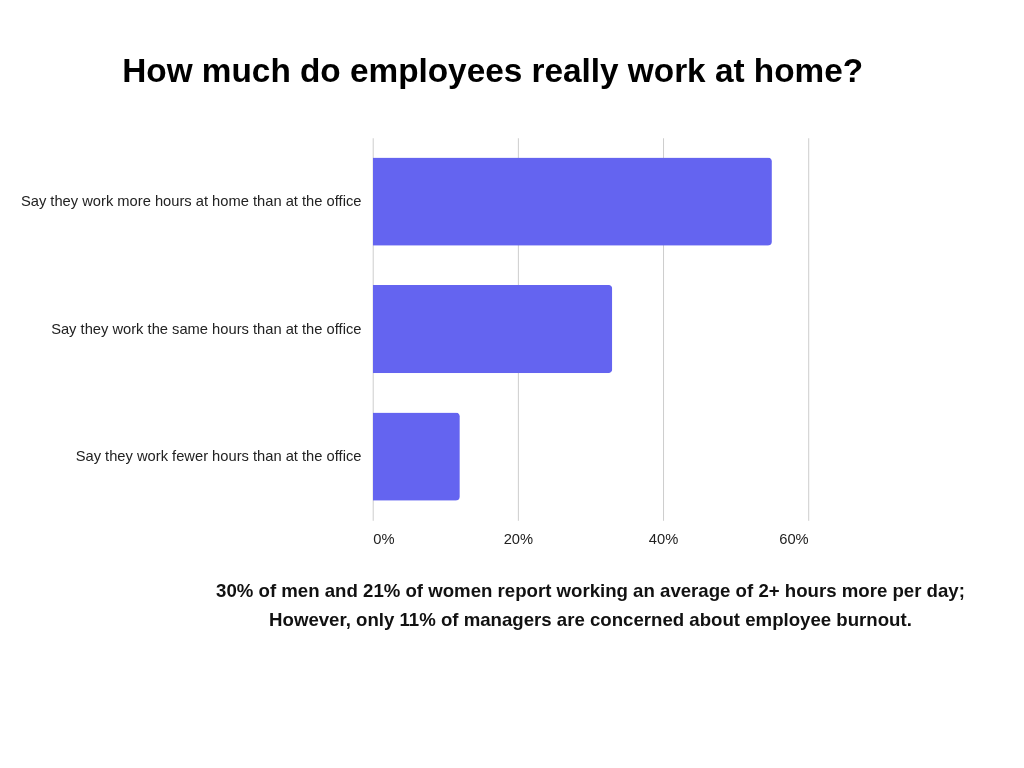  What do you see at coordinates (590, 620) in the screenshot?
I see `text: However, only 11% of managers are concerned about employee burnout.` at bounding box center [590, 620].